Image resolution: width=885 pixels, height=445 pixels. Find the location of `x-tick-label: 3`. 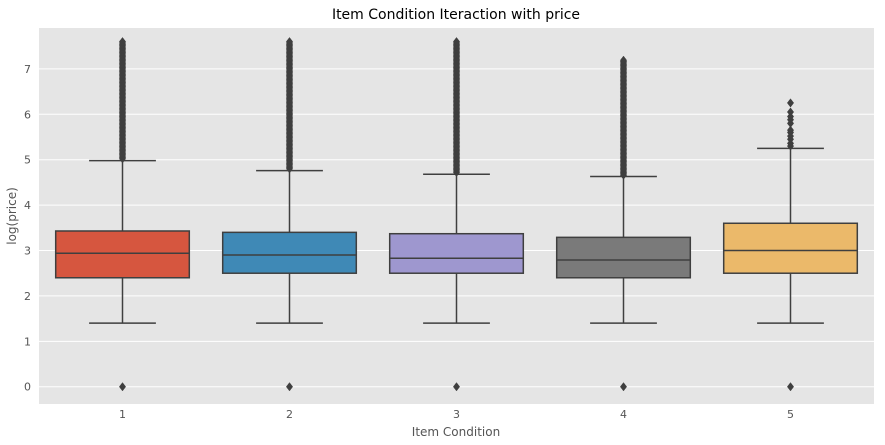

x-tick-label: 3 is located at coordinates (456, 414).